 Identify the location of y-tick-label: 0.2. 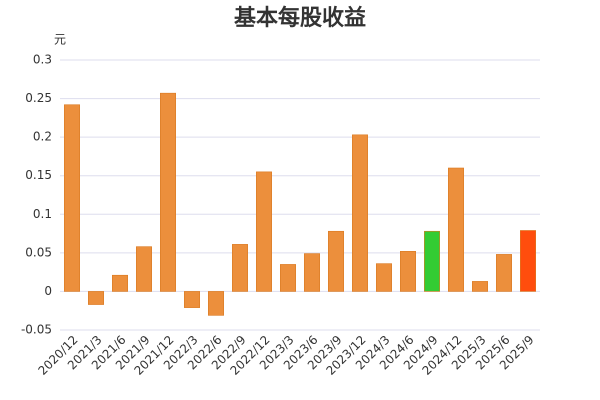
(42, 137).